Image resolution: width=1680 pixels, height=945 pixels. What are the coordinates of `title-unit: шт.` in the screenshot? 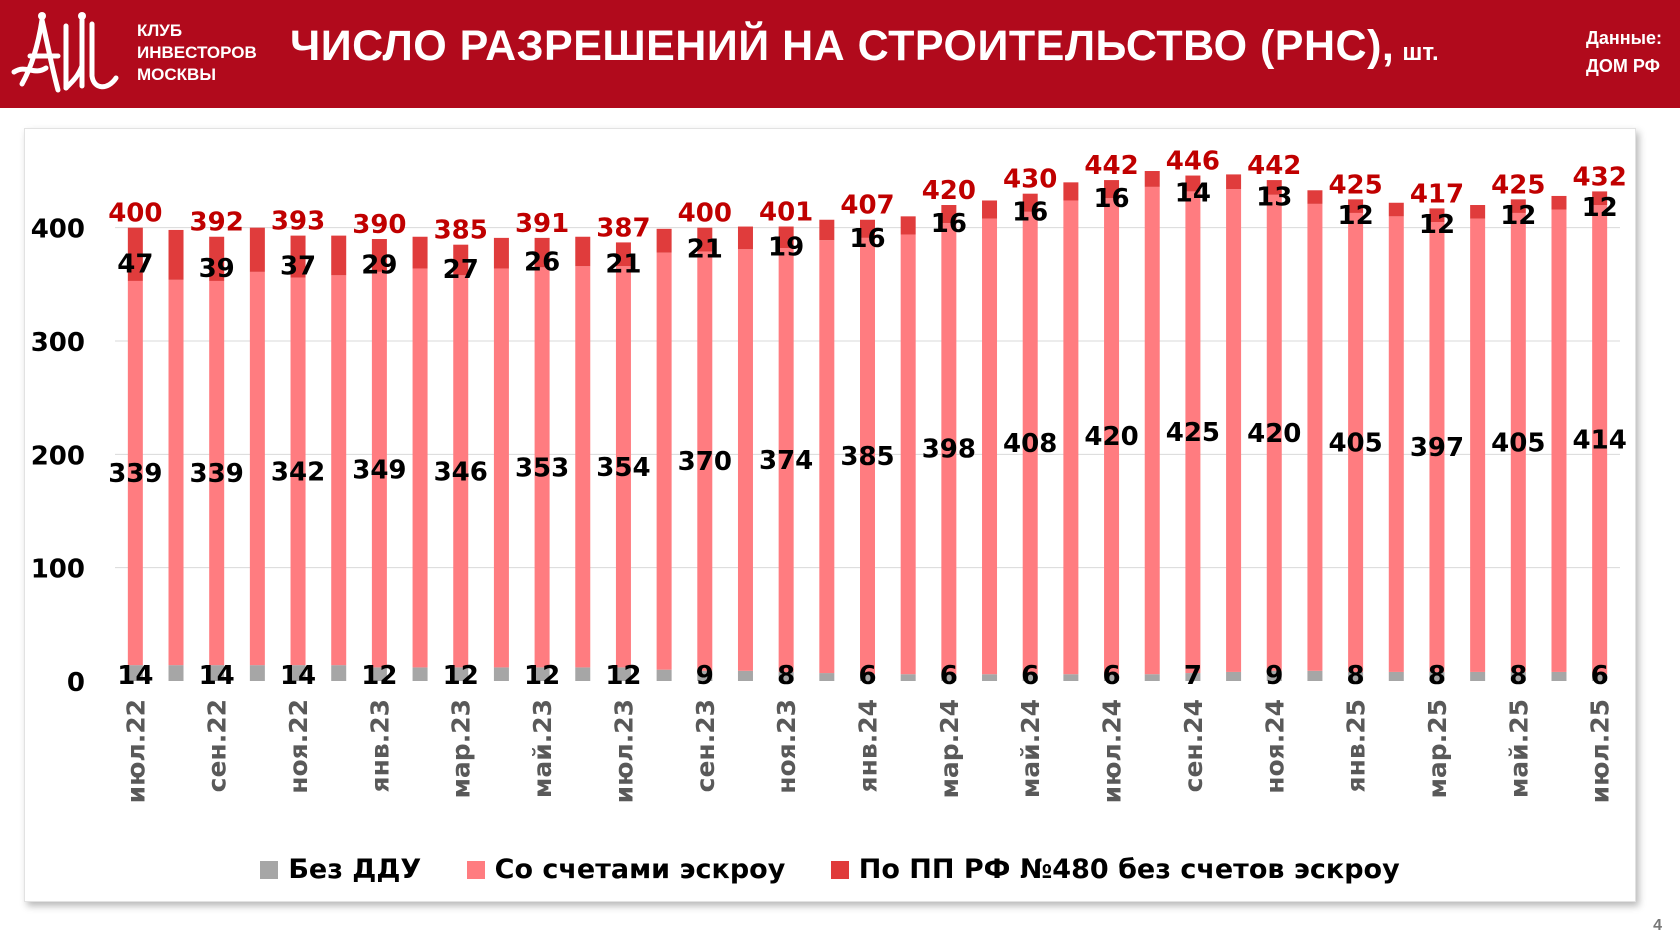 It's located at (1420, 52).